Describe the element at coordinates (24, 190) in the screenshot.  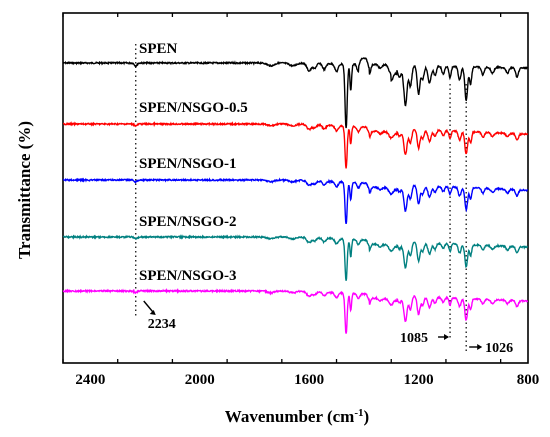
I see `y-axis-label: Transmittance (%)` at that location.